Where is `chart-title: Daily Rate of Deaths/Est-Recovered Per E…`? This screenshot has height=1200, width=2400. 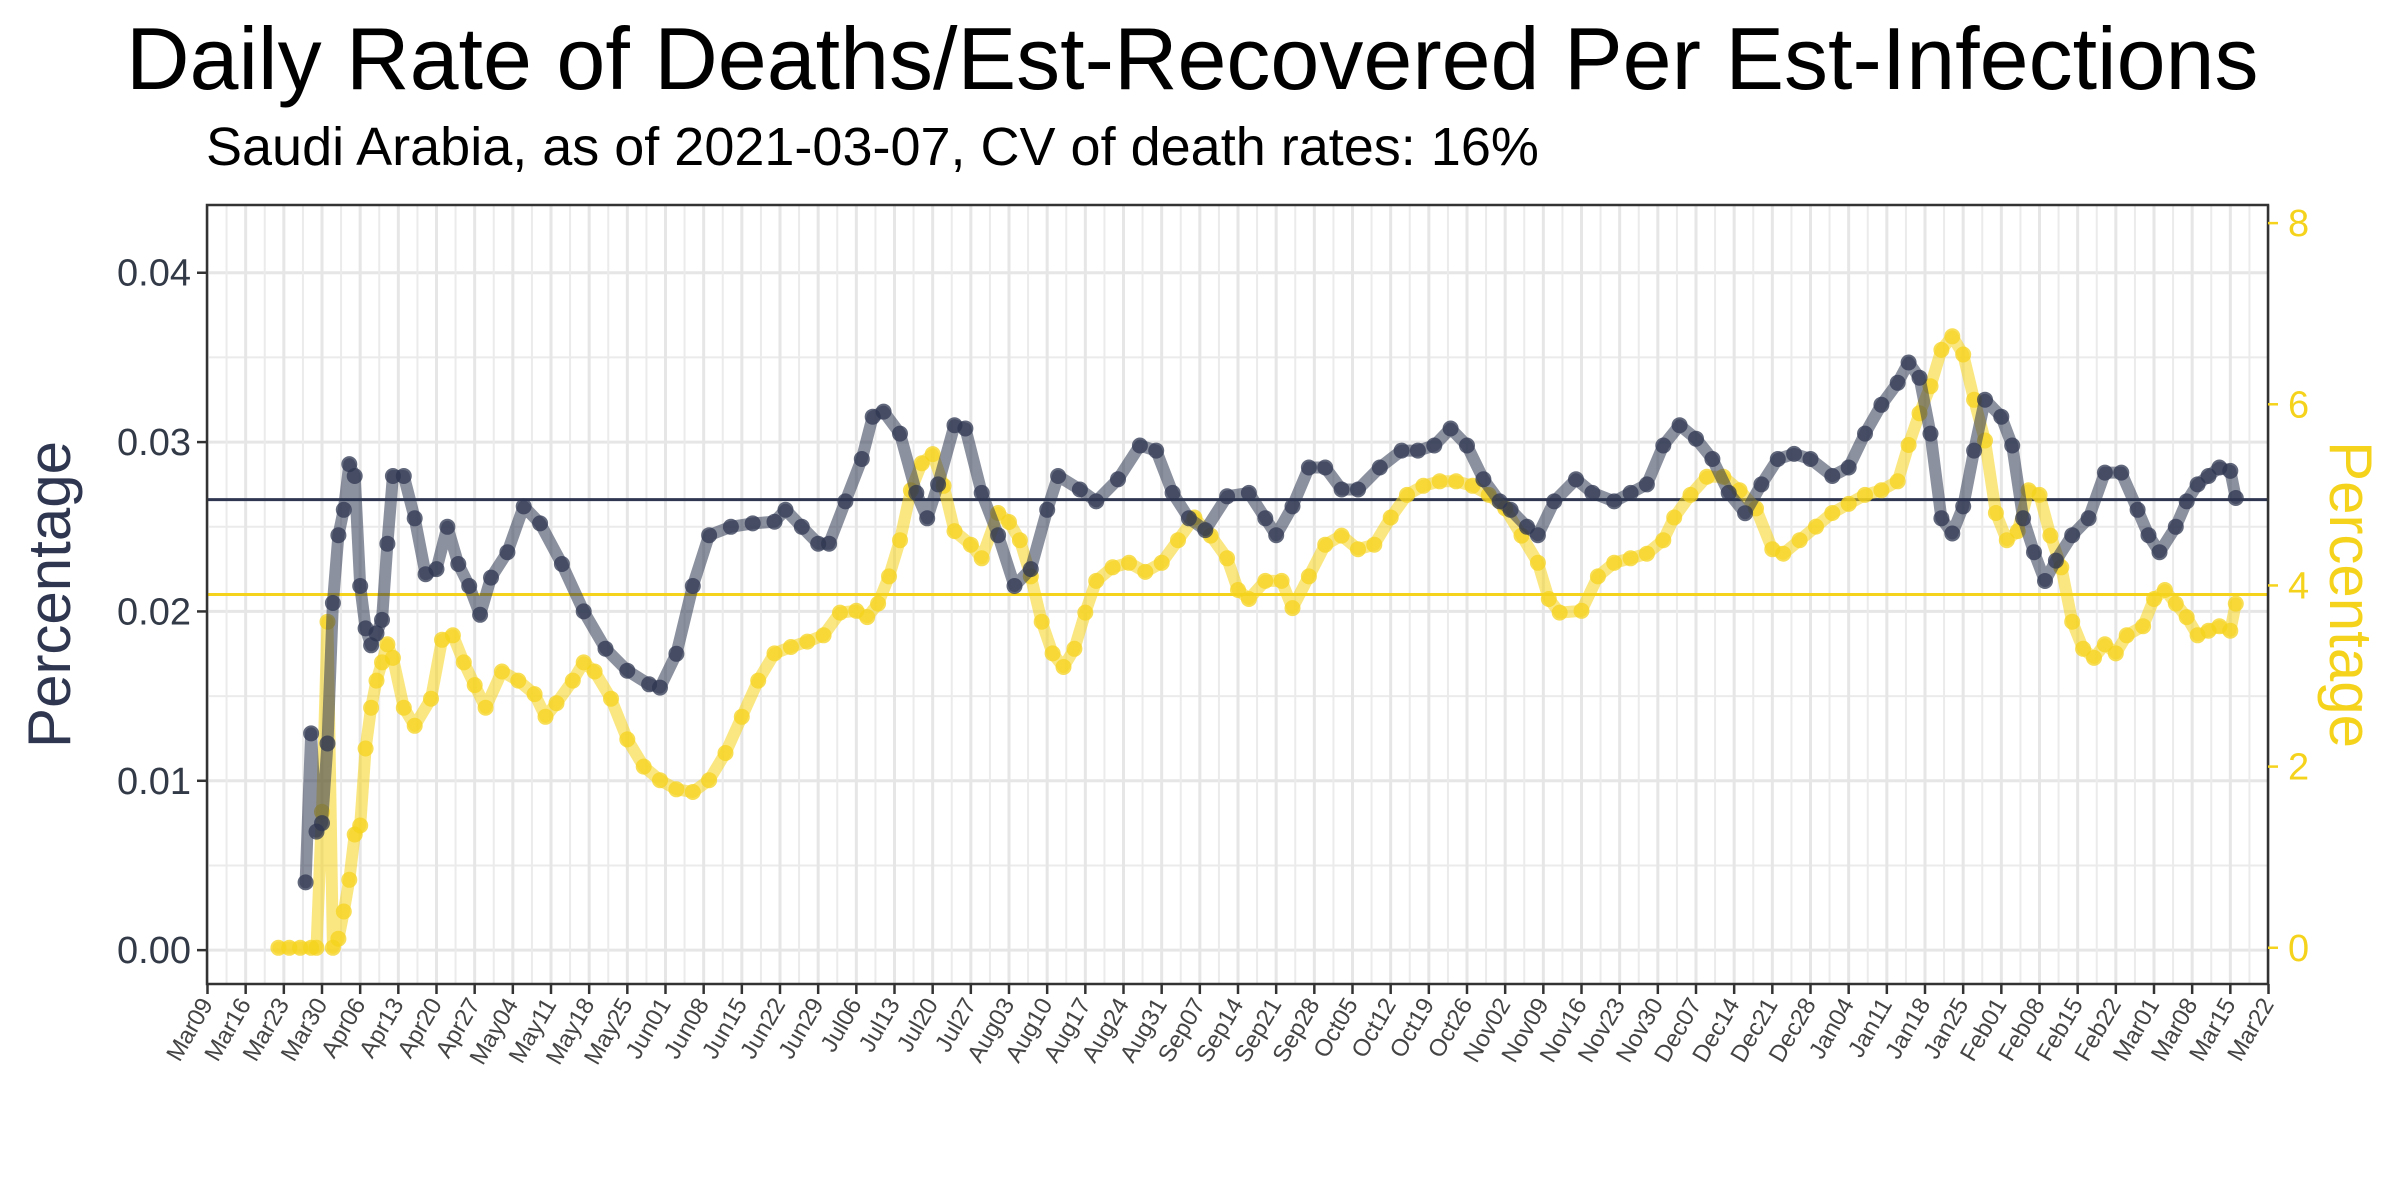
chart-title: Daily Rate of Deaths/Est-Recovered Per E… is located at coordinates (1192, 58).